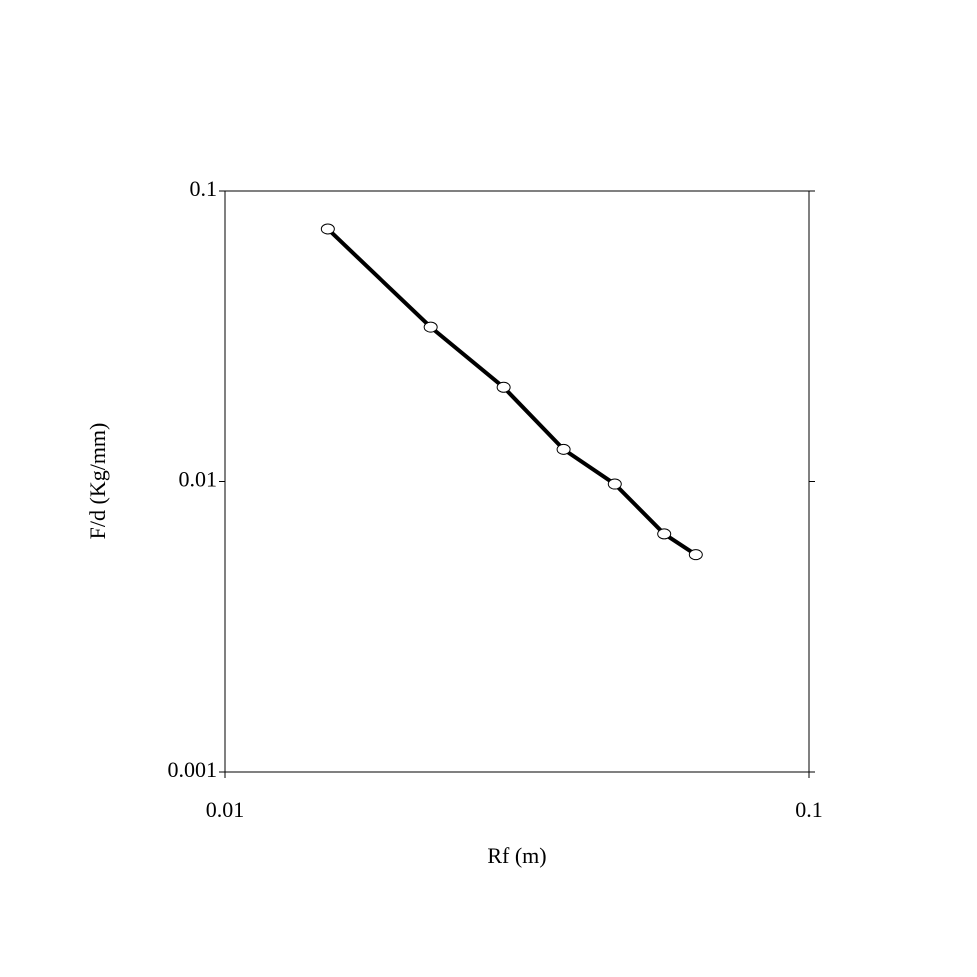 This screenshot has height=977, width=977. Describe the element at coordinates (511, 392) in the screenshot. I see `series-line` at that location.